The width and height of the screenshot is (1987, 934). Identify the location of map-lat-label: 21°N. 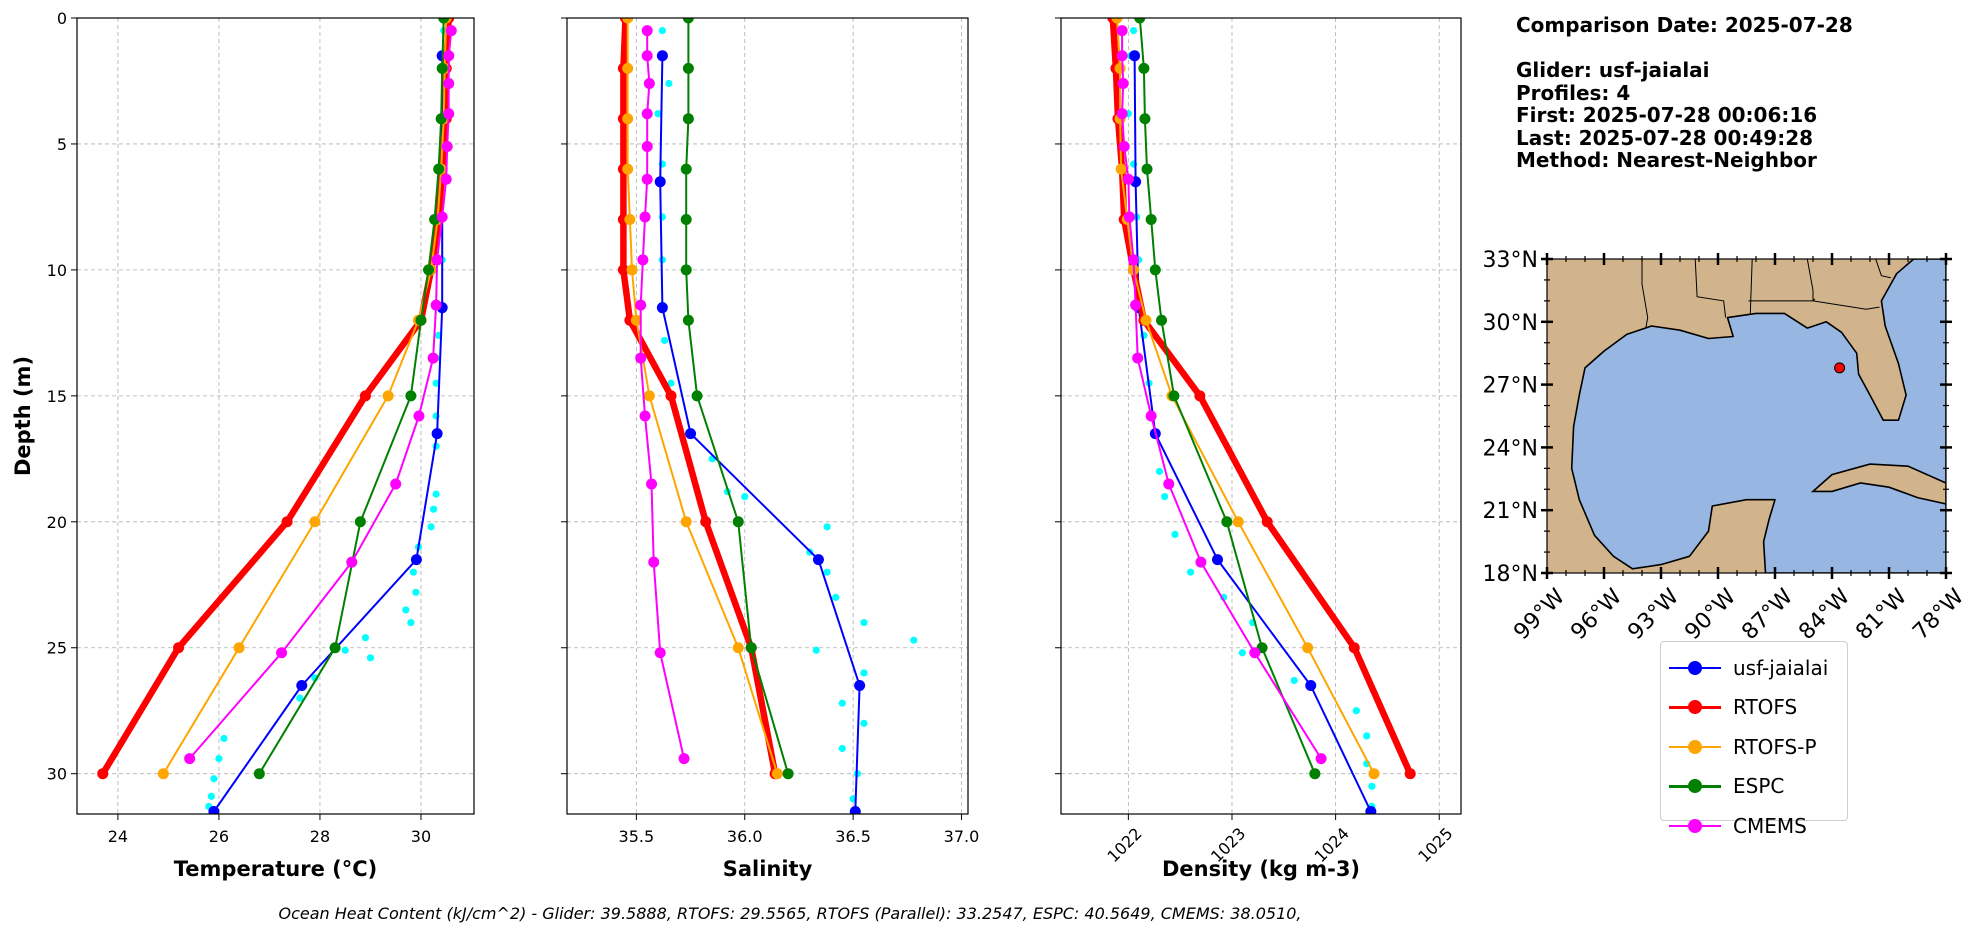
(1510, 511).